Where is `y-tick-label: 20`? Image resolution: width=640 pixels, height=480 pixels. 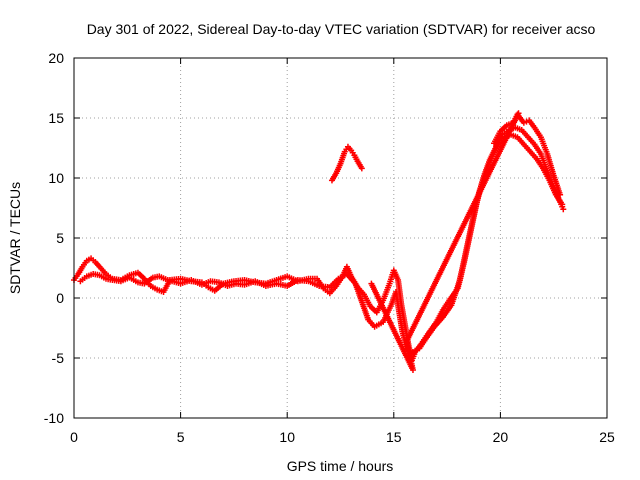
y-tick-label: 20 is located at coordinates (56, 58).